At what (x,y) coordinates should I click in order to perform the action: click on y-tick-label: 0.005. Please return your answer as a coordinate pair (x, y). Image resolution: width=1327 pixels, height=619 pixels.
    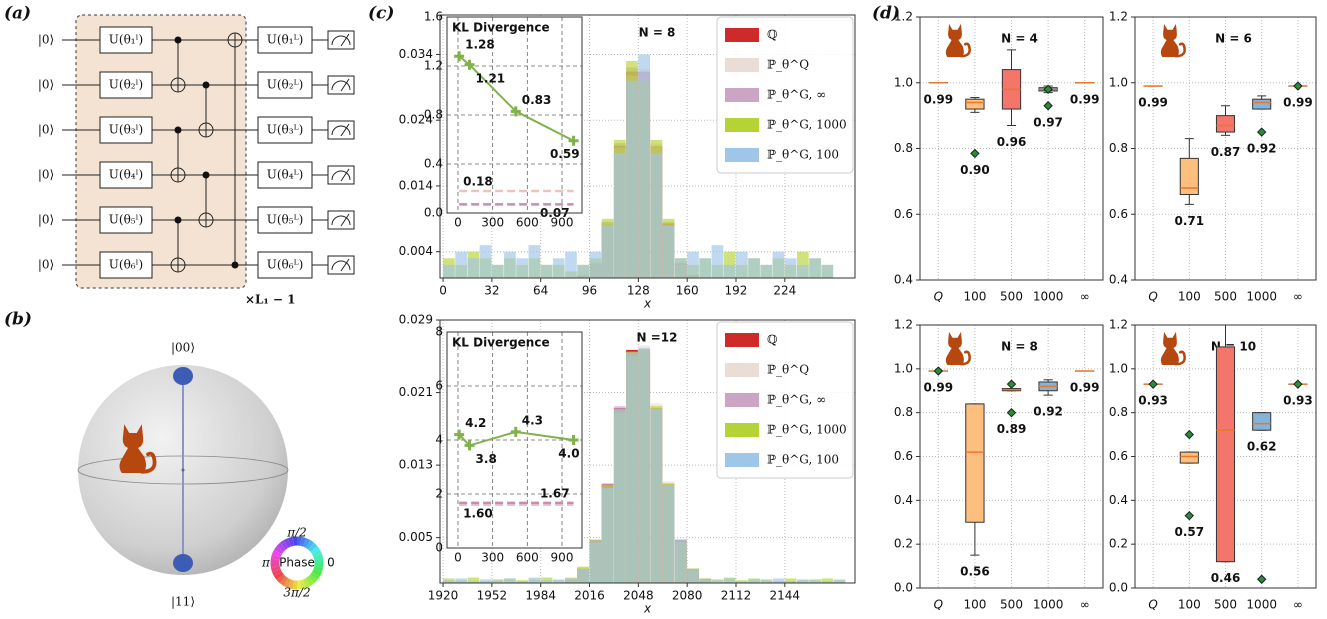
    Looking at the image, I should click on (416, 537).